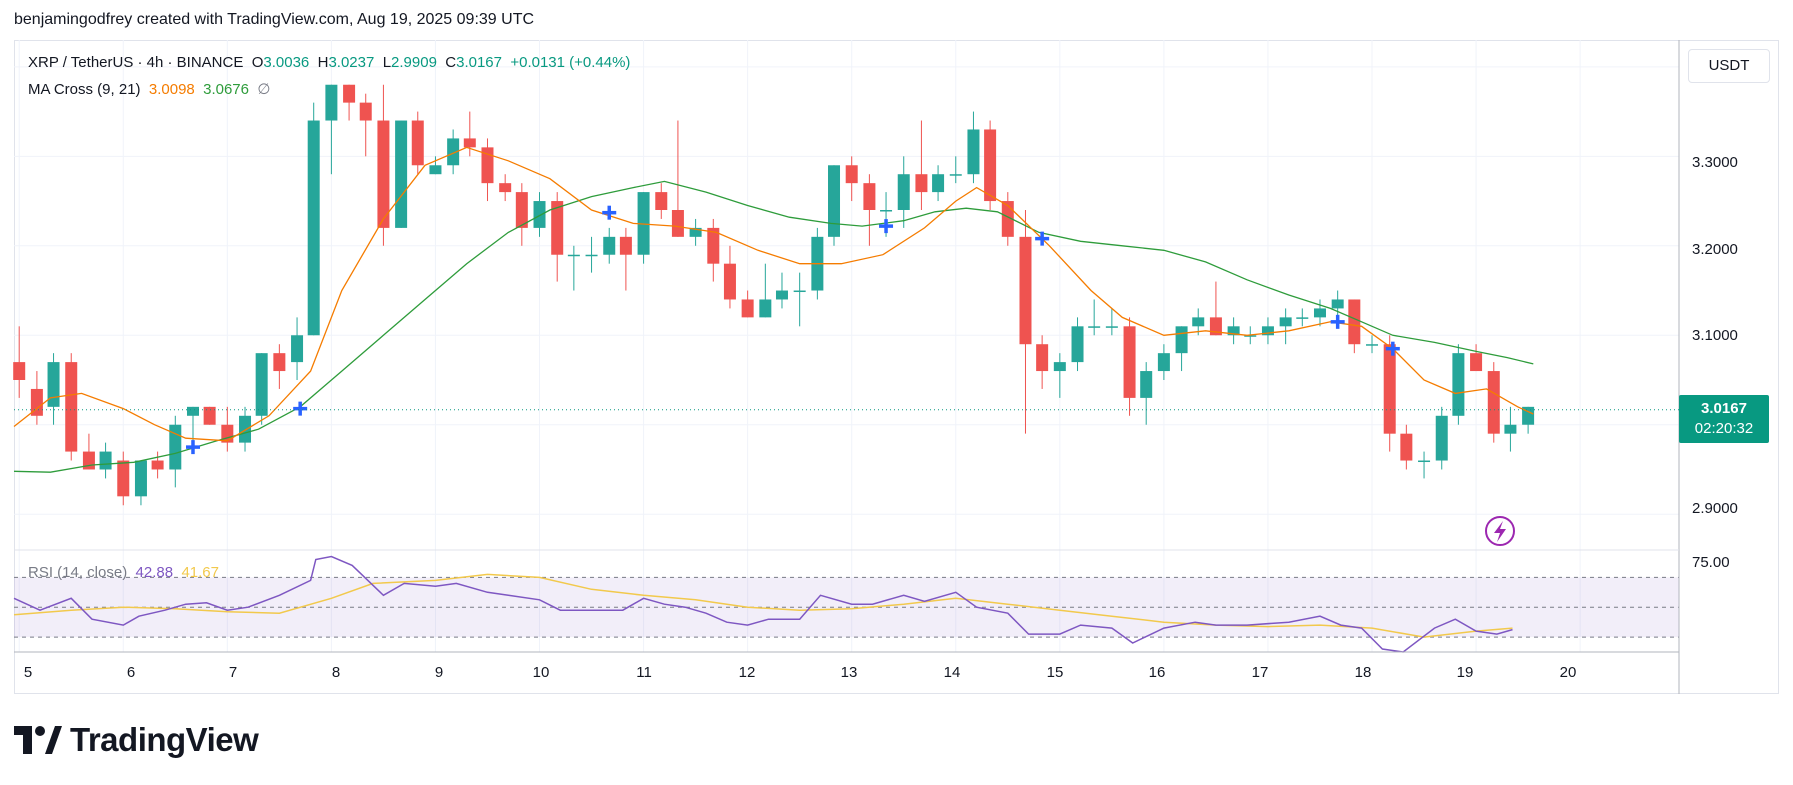  What do you see at coordinates (84, 89) in the screenshot?
I see `indicator-name: MA Cross (9, 21)` at bounding box center [84, 89].